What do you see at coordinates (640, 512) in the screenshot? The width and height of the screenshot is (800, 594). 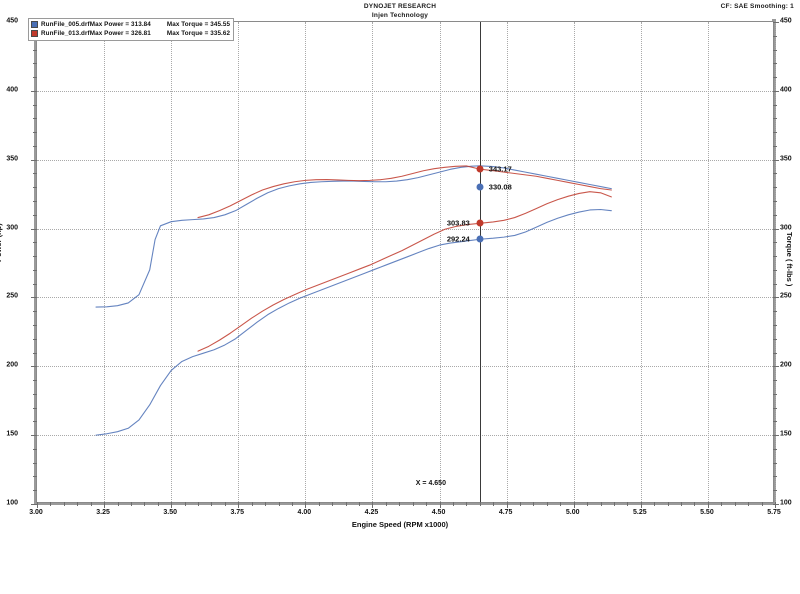 I see `x-tick-label: 5.25` at bounding box center [640, 512].